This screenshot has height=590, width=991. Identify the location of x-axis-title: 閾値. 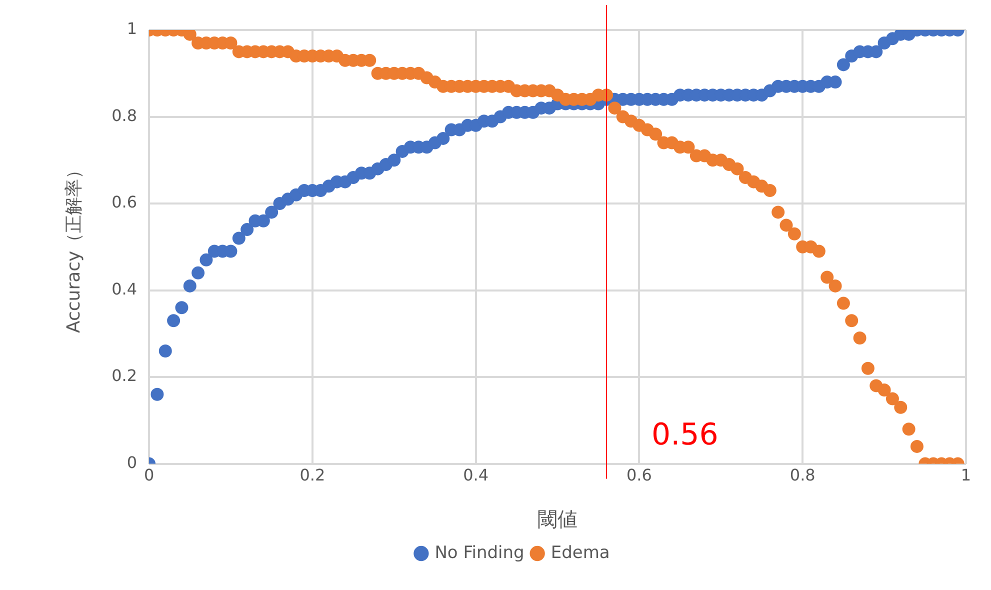
(558, 519).